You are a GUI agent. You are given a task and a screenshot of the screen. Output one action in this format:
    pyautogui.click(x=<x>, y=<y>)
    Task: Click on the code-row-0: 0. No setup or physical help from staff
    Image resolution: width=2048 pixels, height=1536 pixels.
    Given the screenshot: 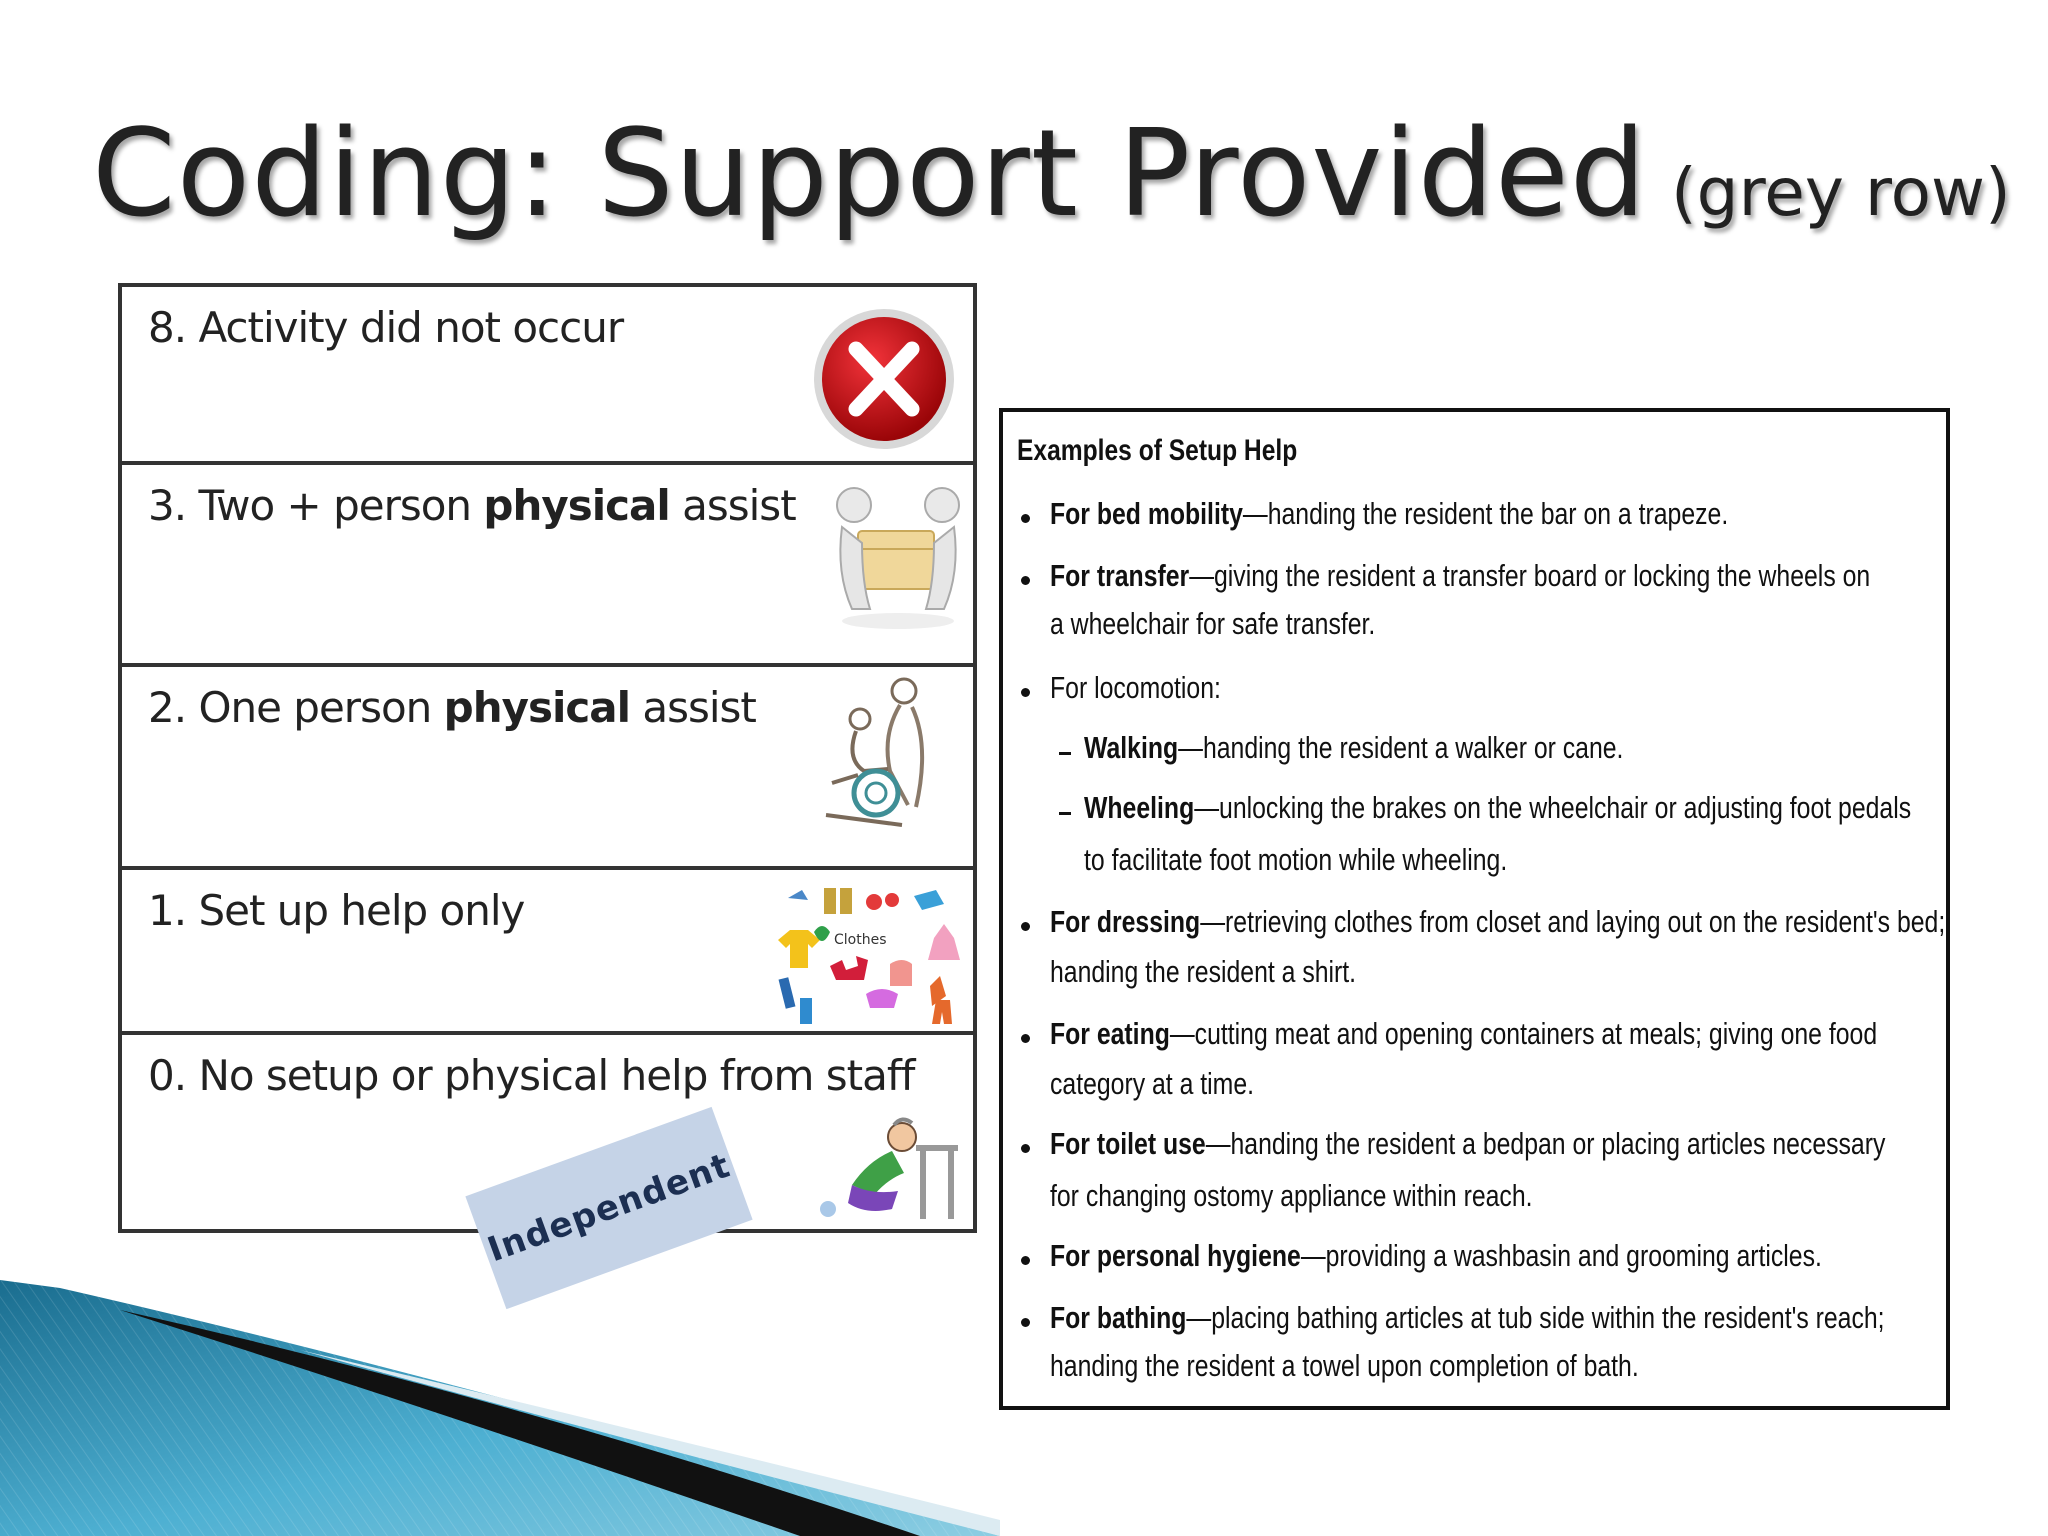 What is the action you would take?
    pyautogui.click(x=547, y=1132)
    